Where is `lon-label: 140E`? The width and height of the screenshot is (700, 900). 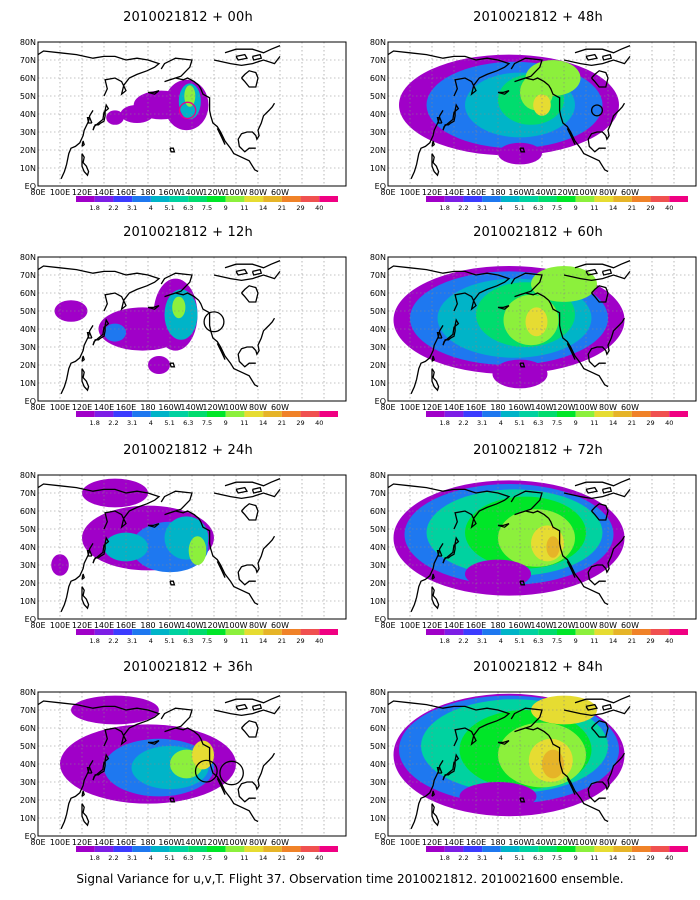
lon-label: 140E is located at coordinates (104, 842).